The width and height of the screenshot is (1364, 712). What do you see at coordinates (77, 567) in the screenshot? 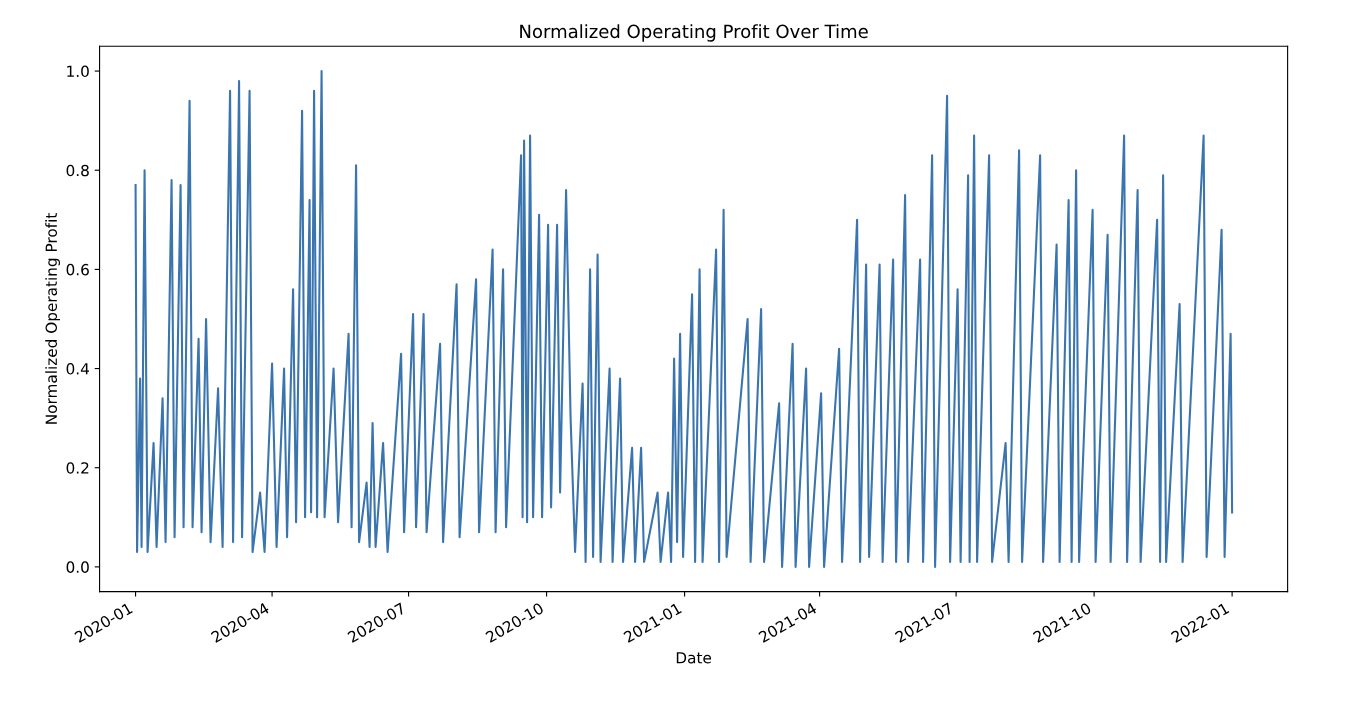
I see `y-tick-label: 0.0` at bounding box center [77, 567].